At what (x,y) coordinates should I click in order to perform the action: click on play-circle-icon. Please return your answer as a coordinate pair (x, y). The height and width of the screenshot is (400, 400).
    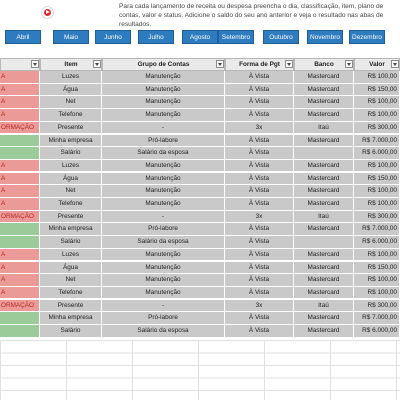
    Looking at the image, I should click on (47, 12).